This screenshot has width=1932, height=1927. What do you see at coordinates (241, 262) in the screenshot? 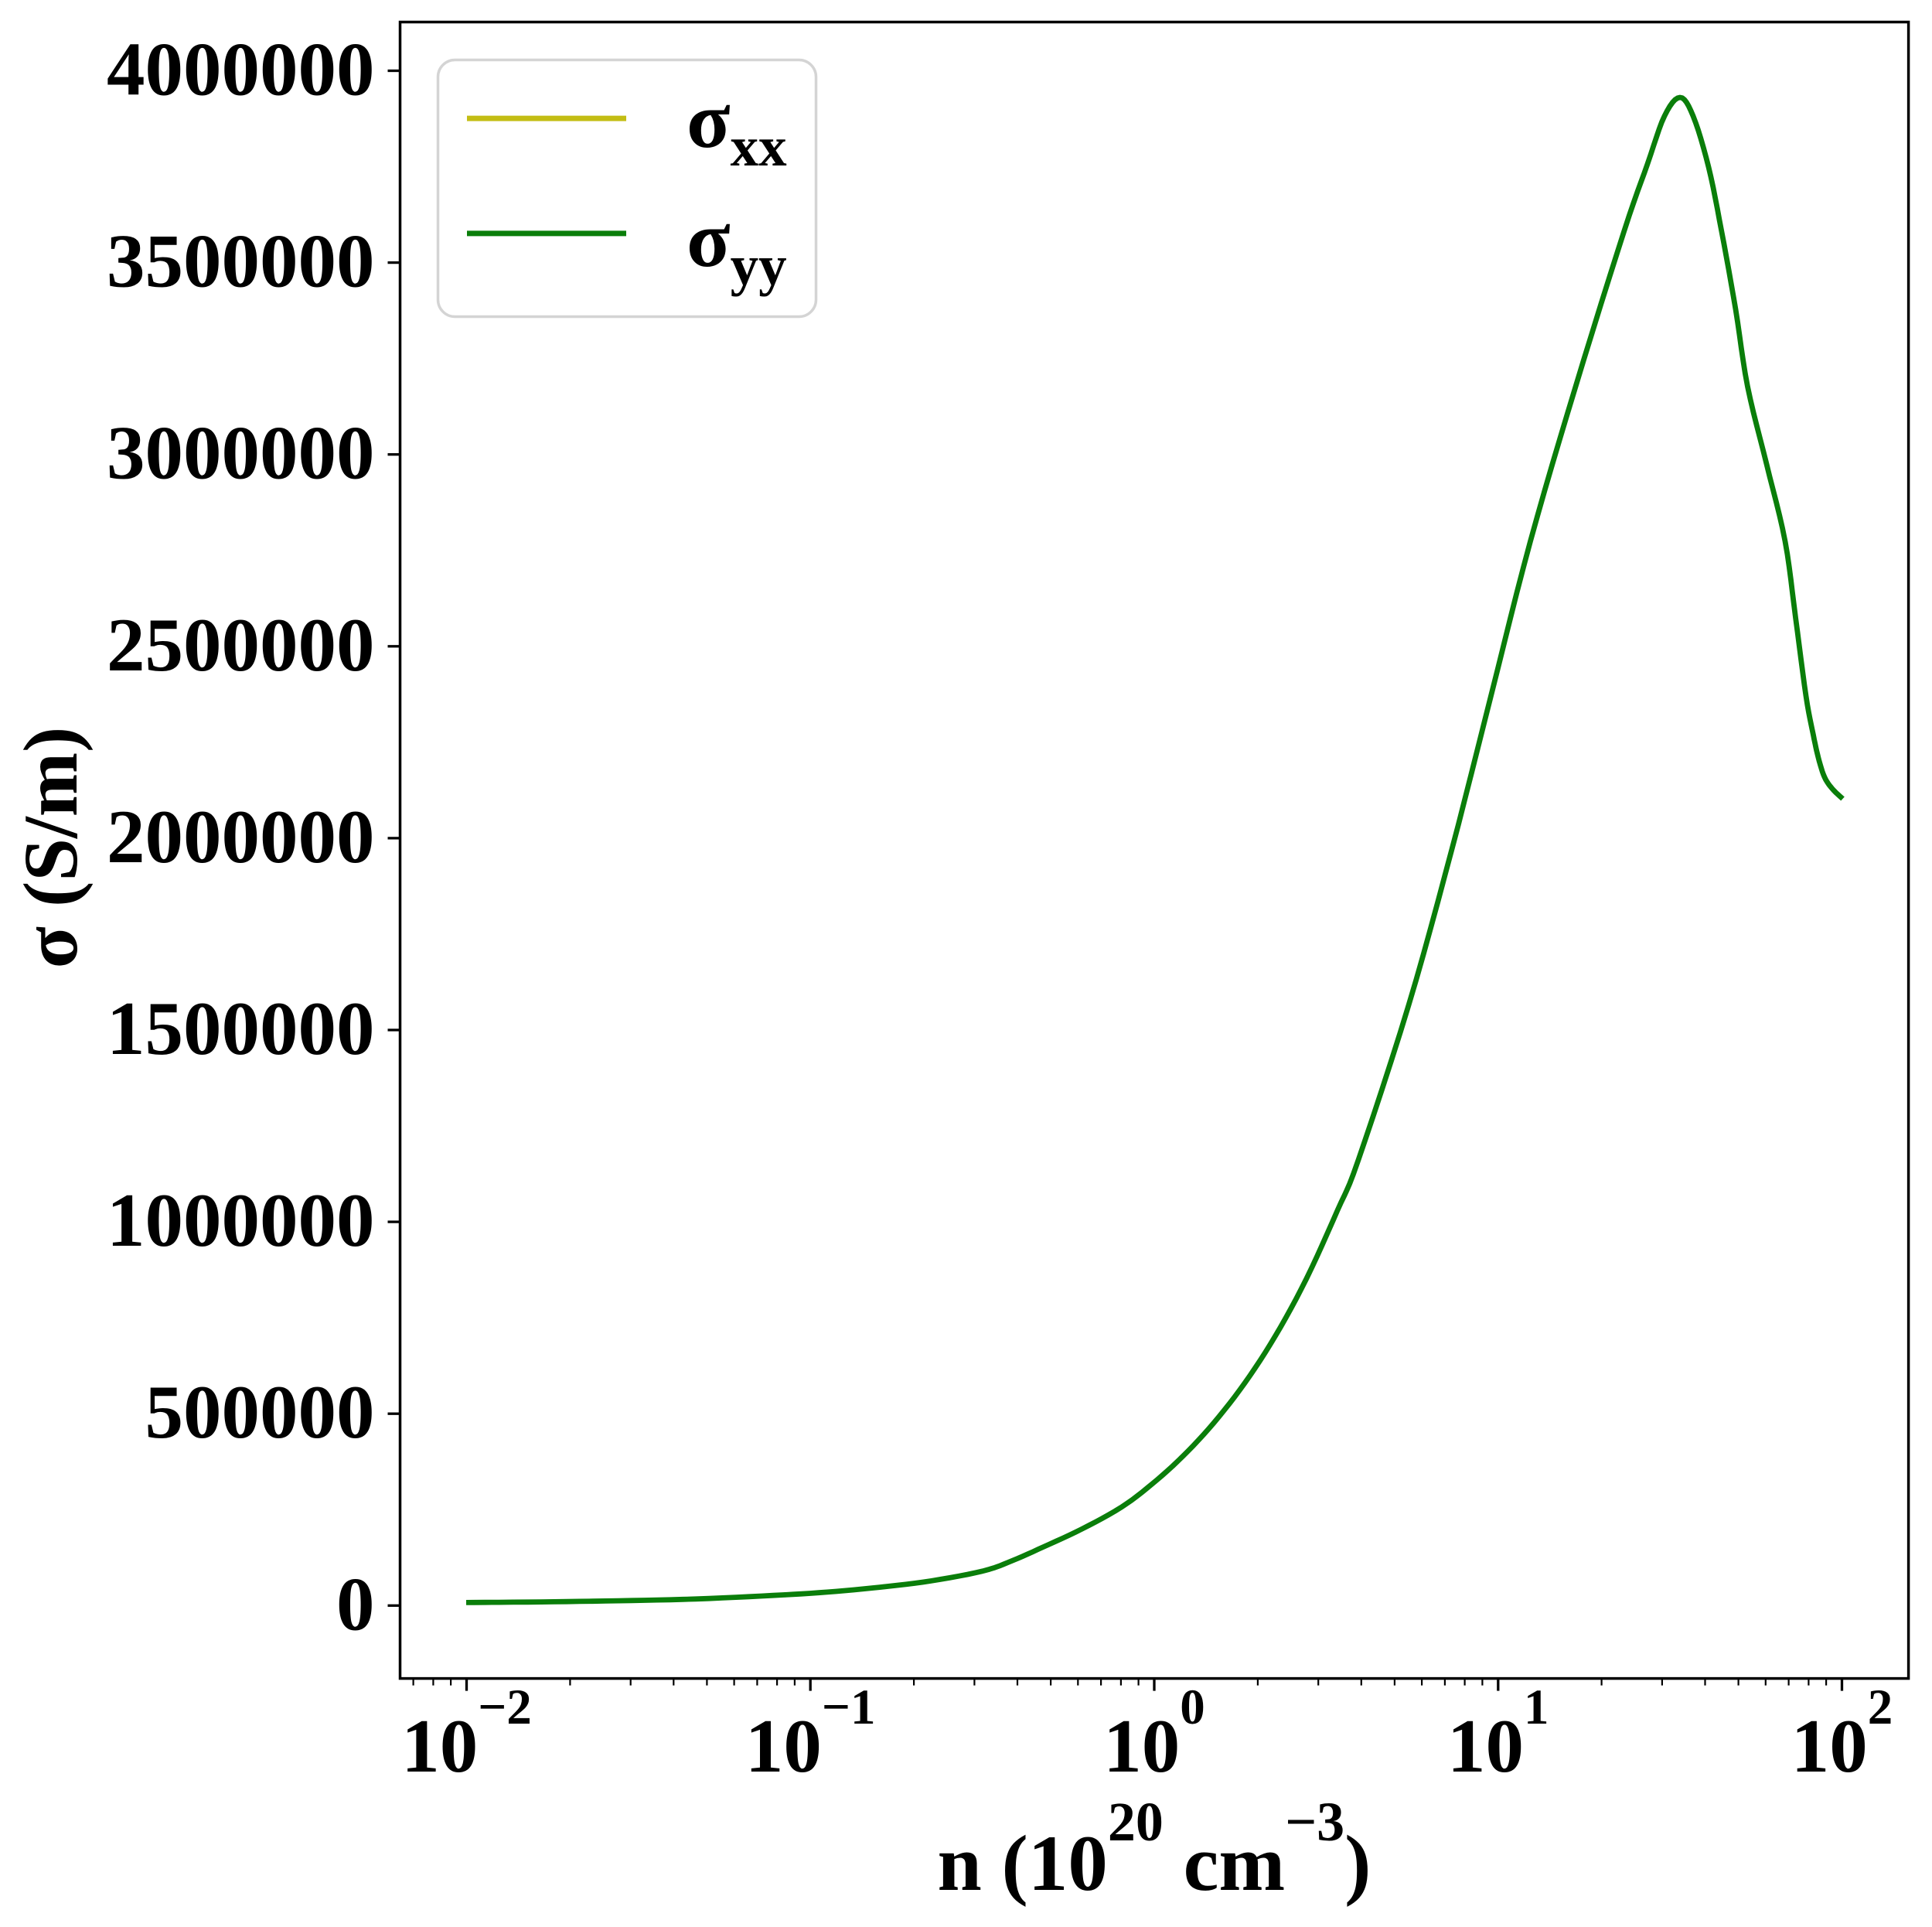
I see `svg-text: 3500000` at bounding box center [241, 262].